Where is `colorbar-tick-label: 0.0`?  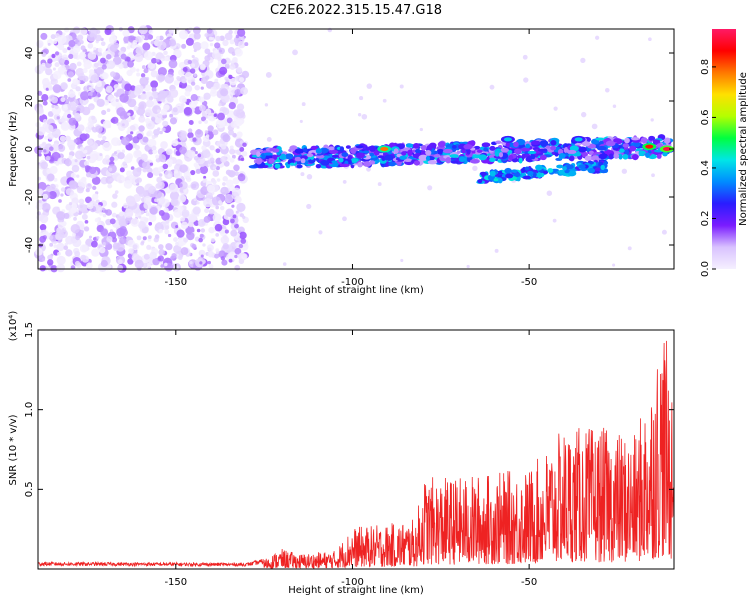 colorbar-tick-label: 0.0 is located at coordinates (705, 269).